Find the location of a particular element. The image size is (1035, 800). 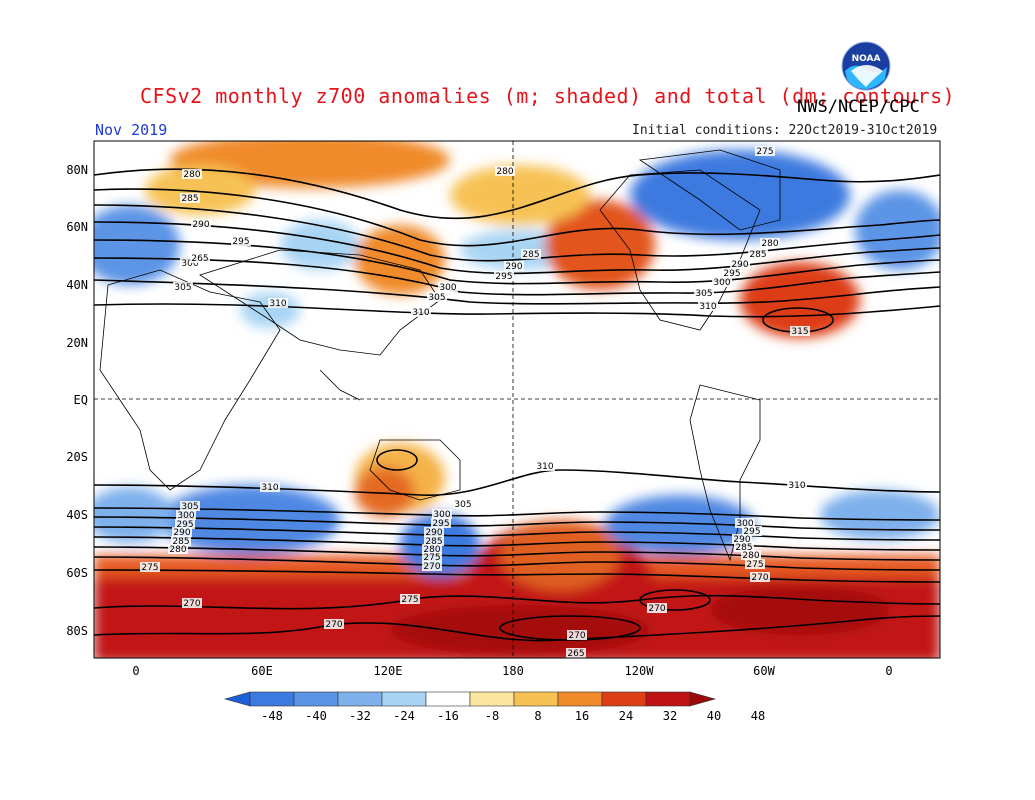

colorbar-label: 48 is located at coordinates (758, 716).